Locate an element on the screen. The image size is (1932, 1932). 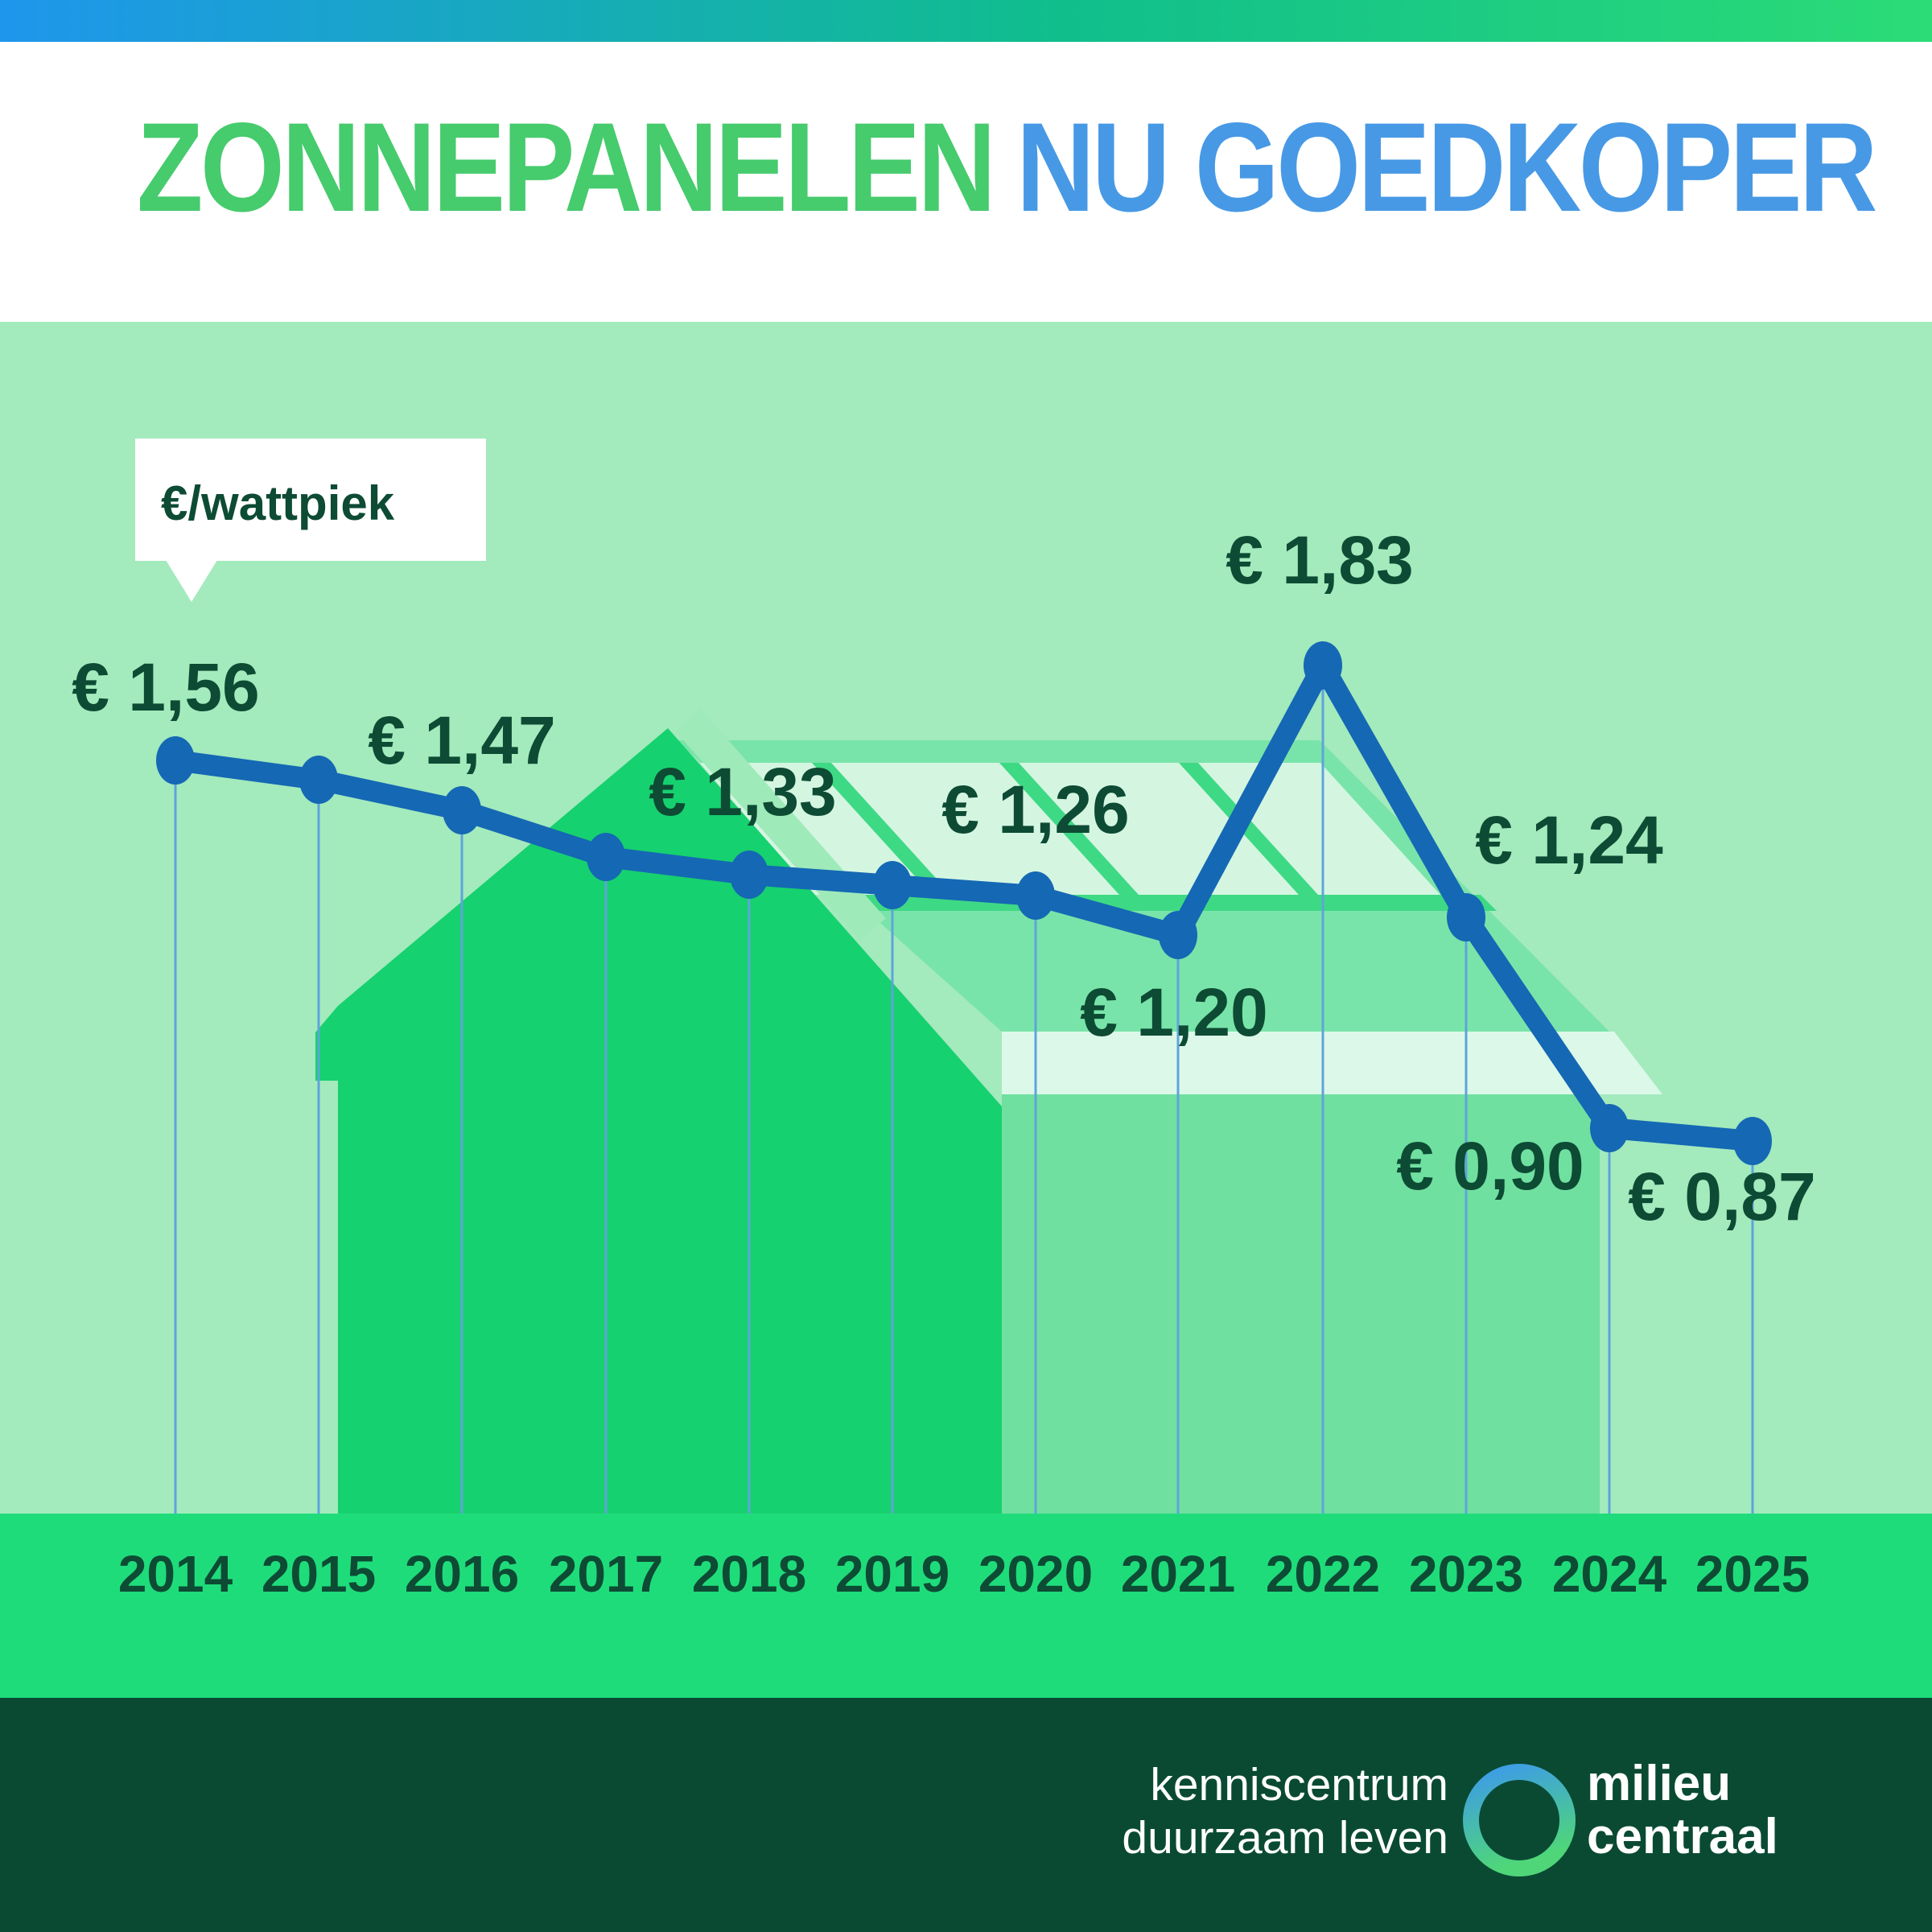
data-point-2023 is located at coordinates (1466, 917).